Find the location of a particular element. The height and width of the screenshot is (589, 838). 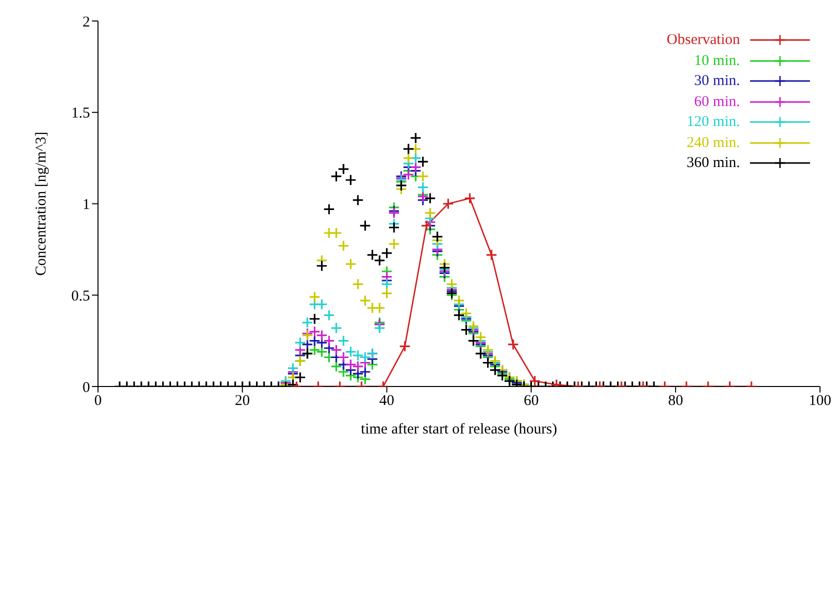

y-tick-label: 0 is located at coordinates (86, 388).